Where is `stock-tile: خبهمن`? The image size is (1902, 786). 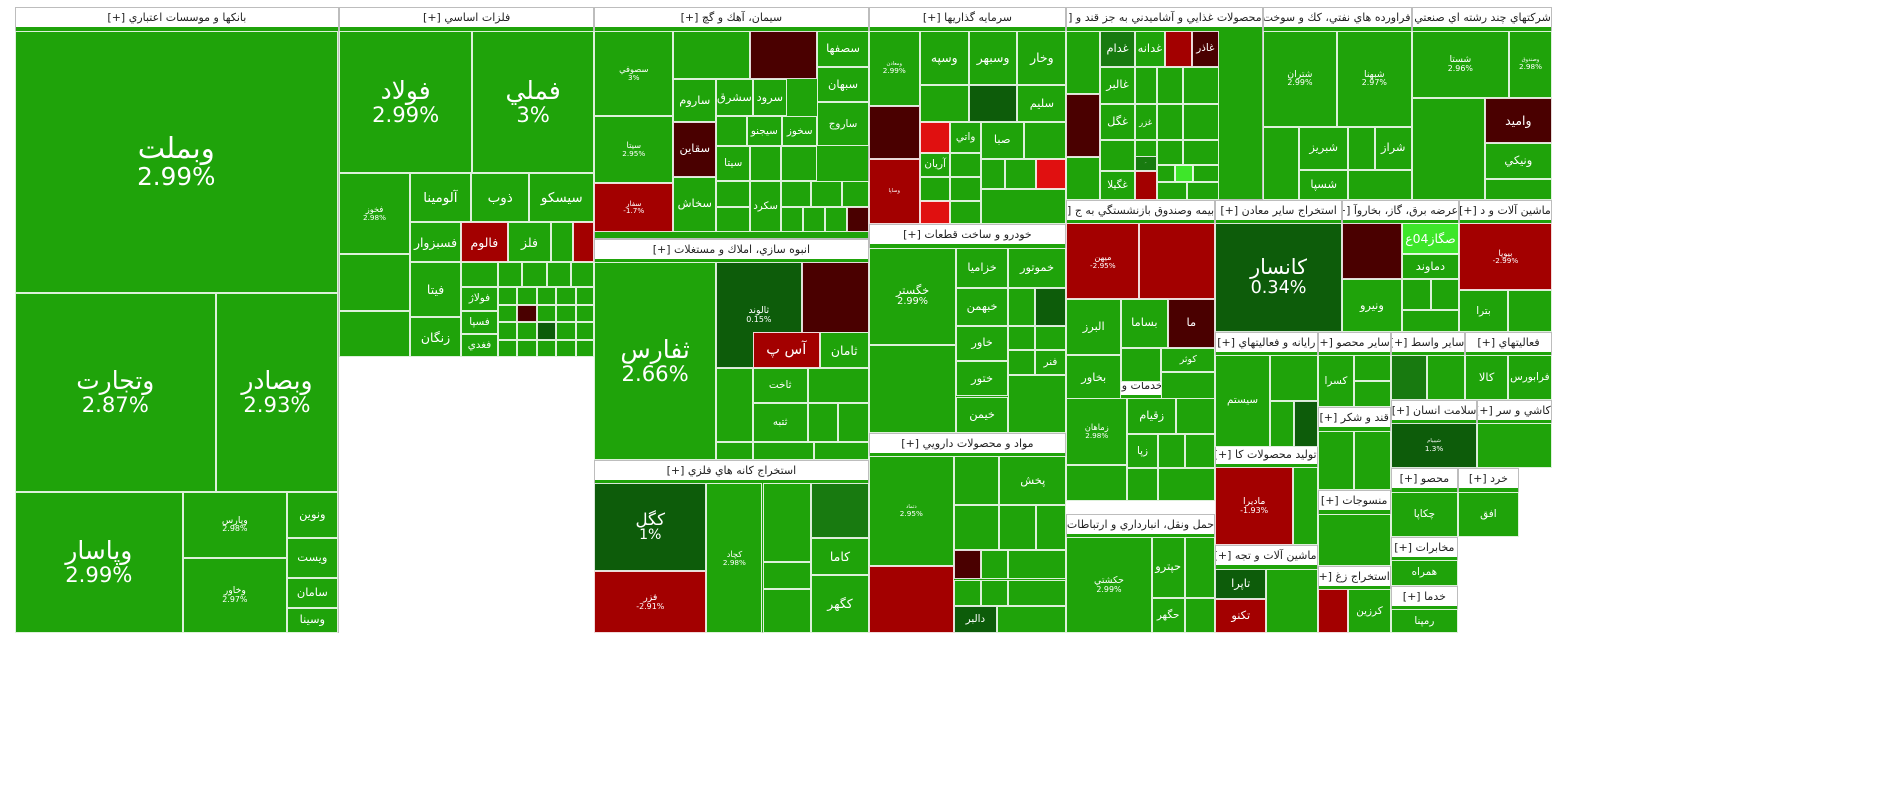 stock-tile: خبهمن is located at coordinates (982, 306).